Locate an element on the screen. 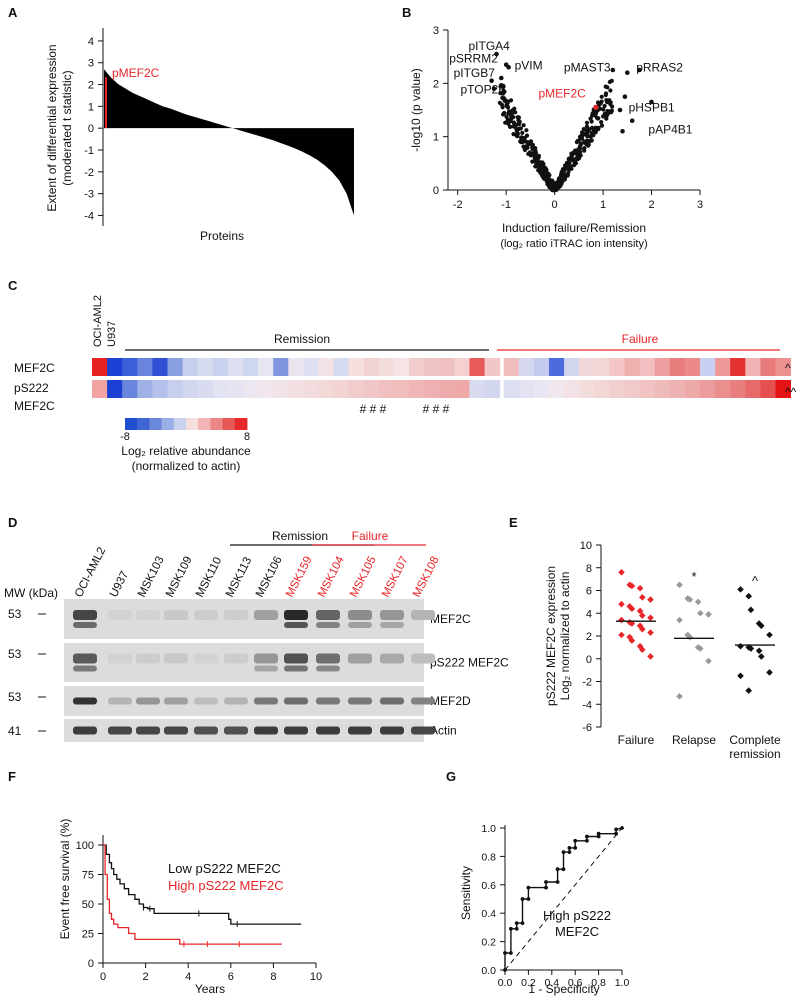  panel-g-xtick-label: 0.2 is located at coordinates (528, 983).